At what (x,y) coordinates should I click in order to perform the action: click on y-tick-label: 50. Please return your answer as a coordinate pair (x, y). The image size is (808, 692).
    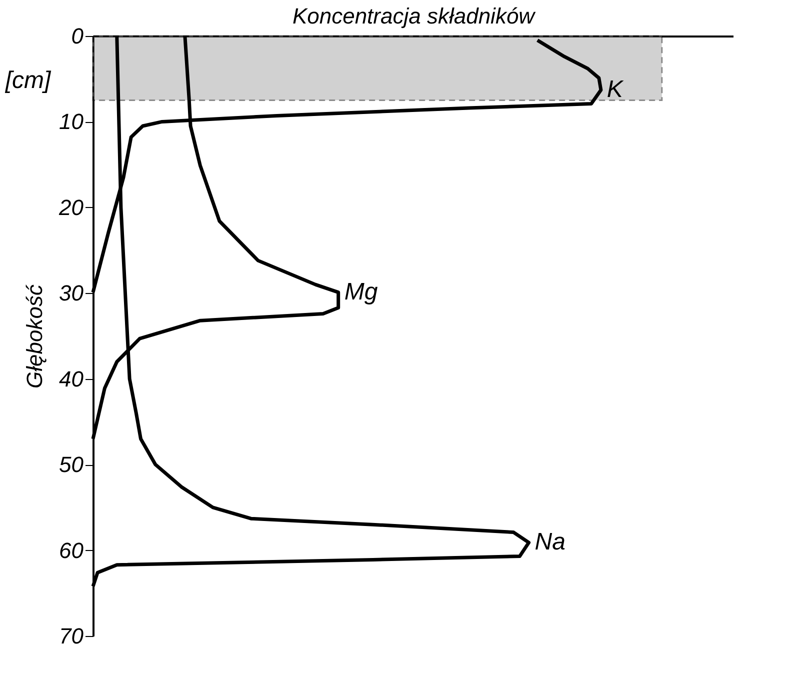
    Looking at the image, I should click on (71, 465).